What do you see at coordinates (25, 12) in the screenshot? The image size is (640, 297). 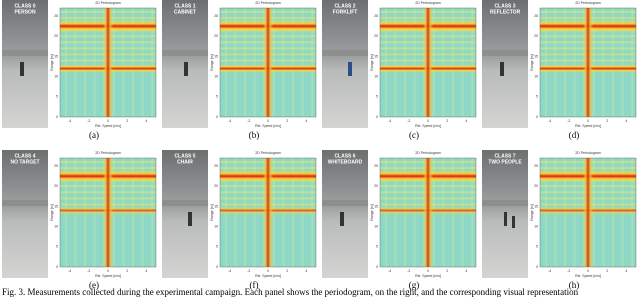 I see `class-name: PERSON` at bounding box center [25, 12].